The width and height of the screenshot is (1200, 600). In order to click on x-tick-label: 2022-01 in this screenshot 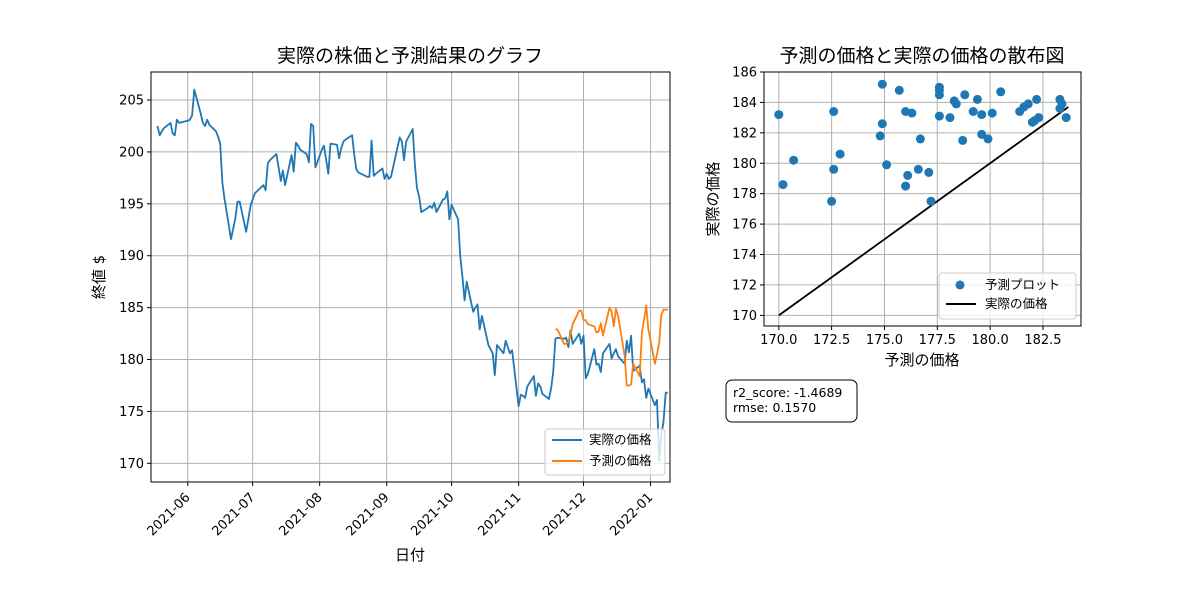, I will do `click(631, 514)`.